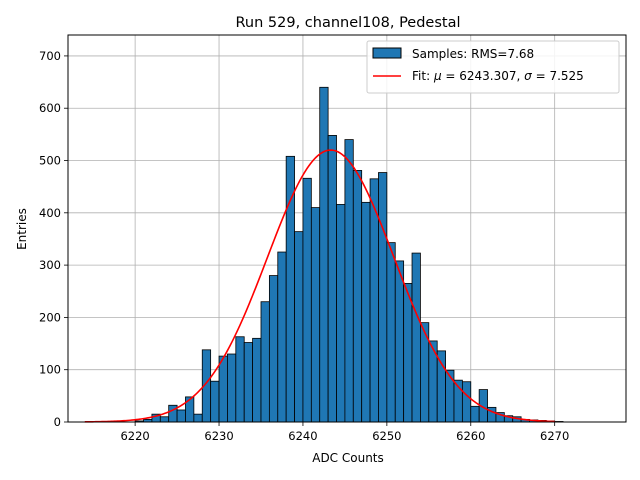 This screenshot has height=480, width=640. Describe the element at coordinates (50, 370) in the screenshot. I see `y-tick-label: 100` at that location.